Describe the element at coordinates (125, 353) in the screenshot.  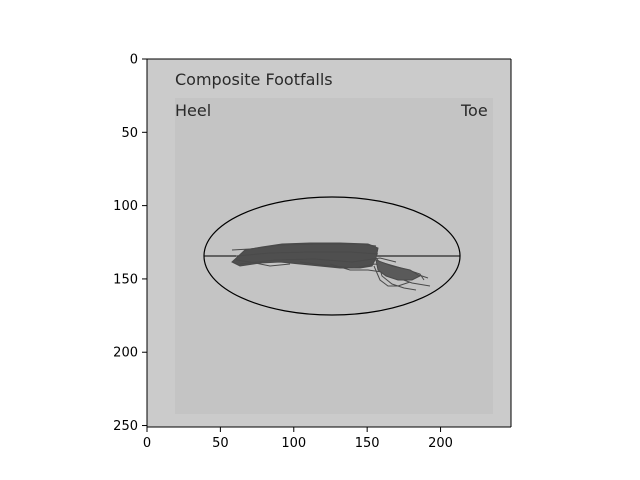
I see `y-tick-label: 200` at that location.